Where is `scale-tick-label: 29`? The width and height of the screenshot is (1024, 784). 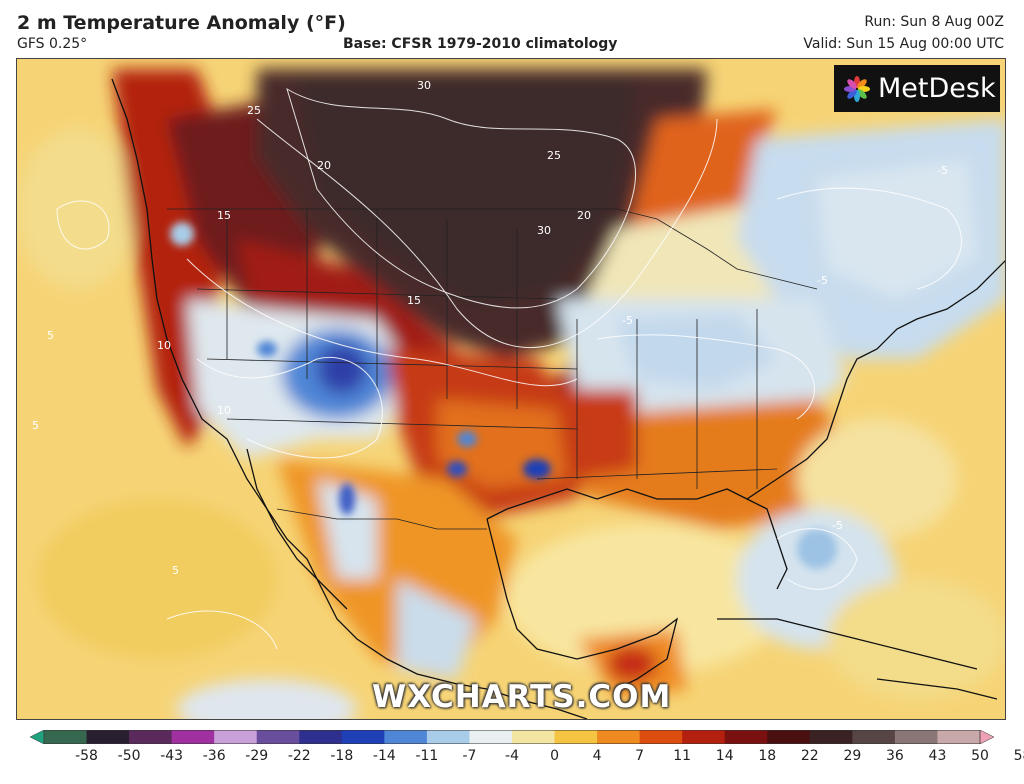
scale-tick-label: 29 is located at coordinates (852, 756).